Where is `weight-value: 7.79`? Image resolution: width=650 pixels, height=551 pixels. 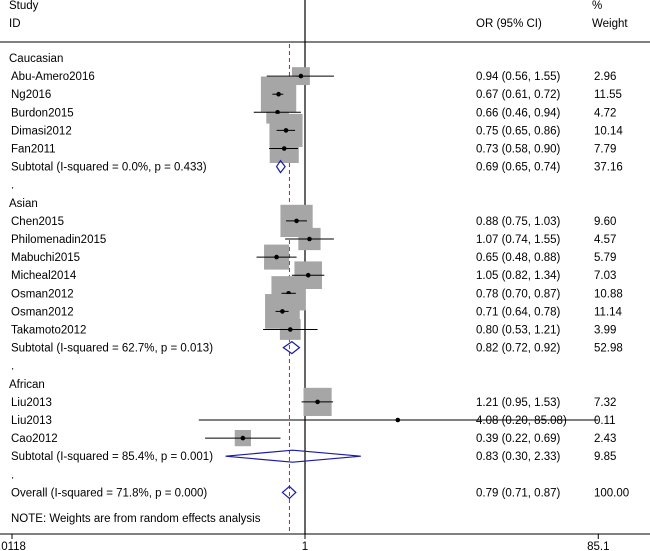 weight-value: 7.79 is located at coordinates (605, 150).